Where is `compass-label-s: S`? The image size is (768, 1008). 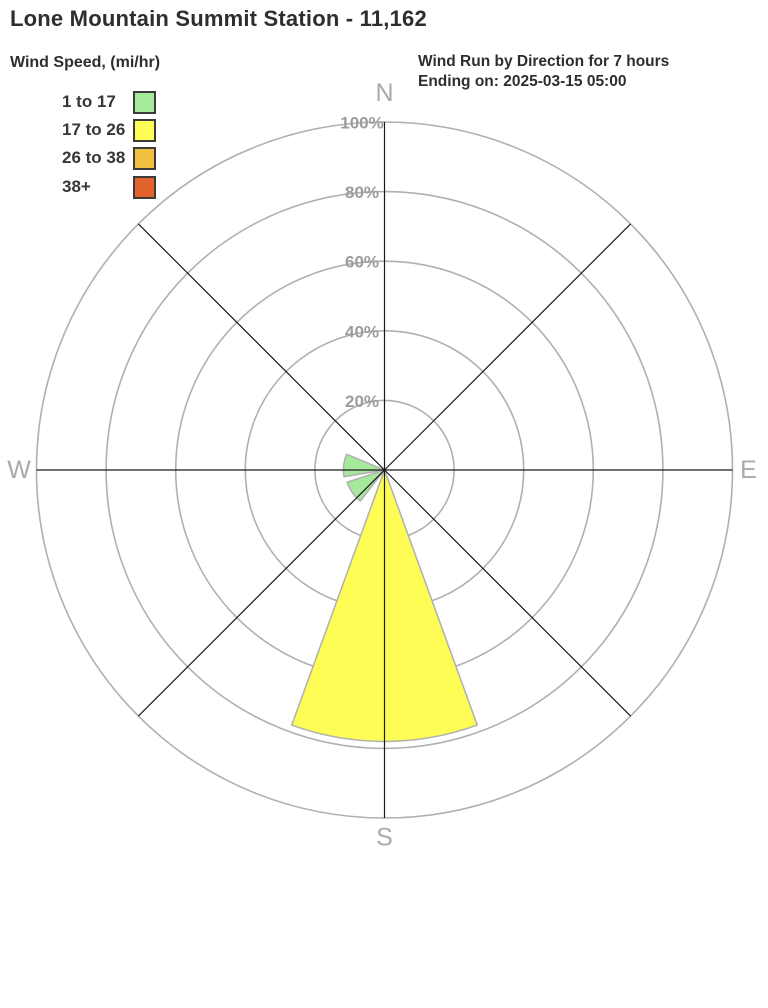
compass-label-s: S is located at coordinates (384, 838).